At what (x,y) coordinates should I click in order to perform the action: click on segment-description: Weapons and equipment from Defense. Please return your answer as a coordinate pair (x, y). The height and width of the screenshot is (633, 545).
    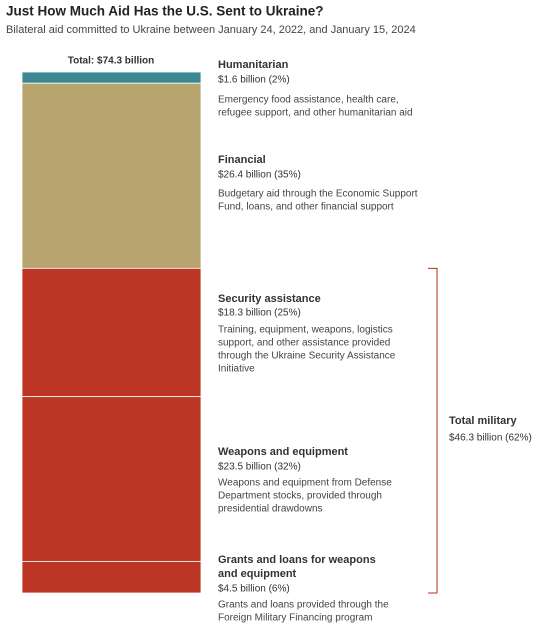
    Looking at the image, I should click on (305, 483).